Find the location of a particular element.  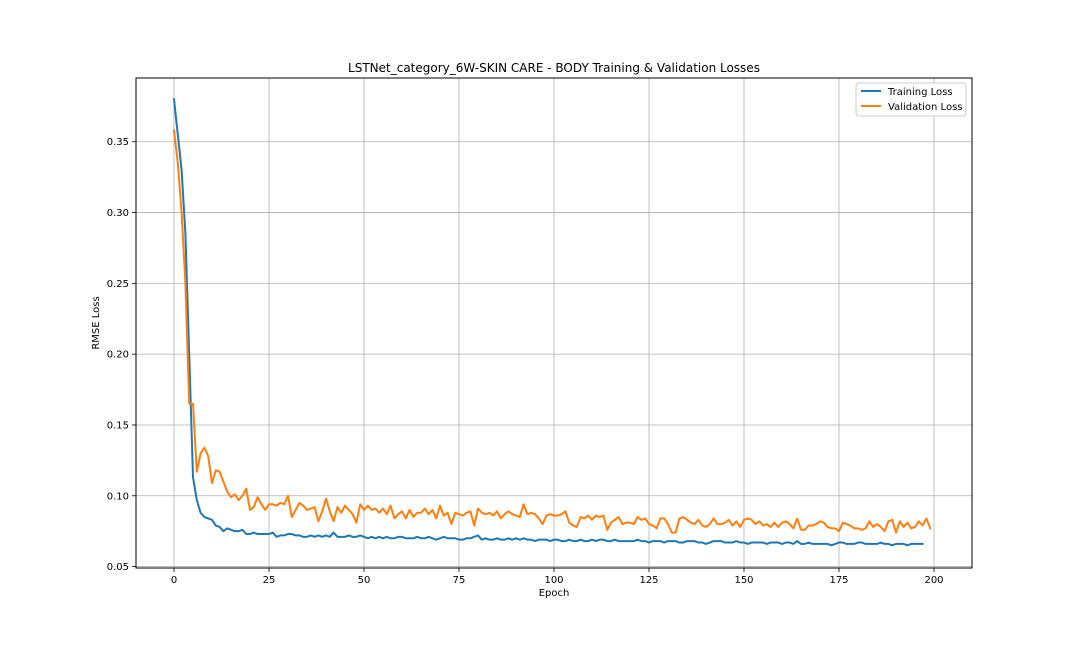

y-tick-label: 0.15 is located at coordinates (118, 425).